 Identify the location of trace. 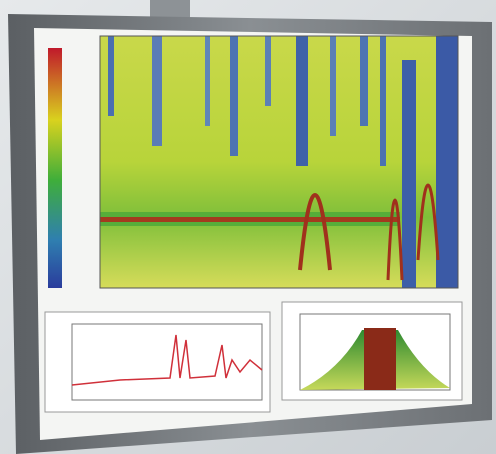
(167, 360).